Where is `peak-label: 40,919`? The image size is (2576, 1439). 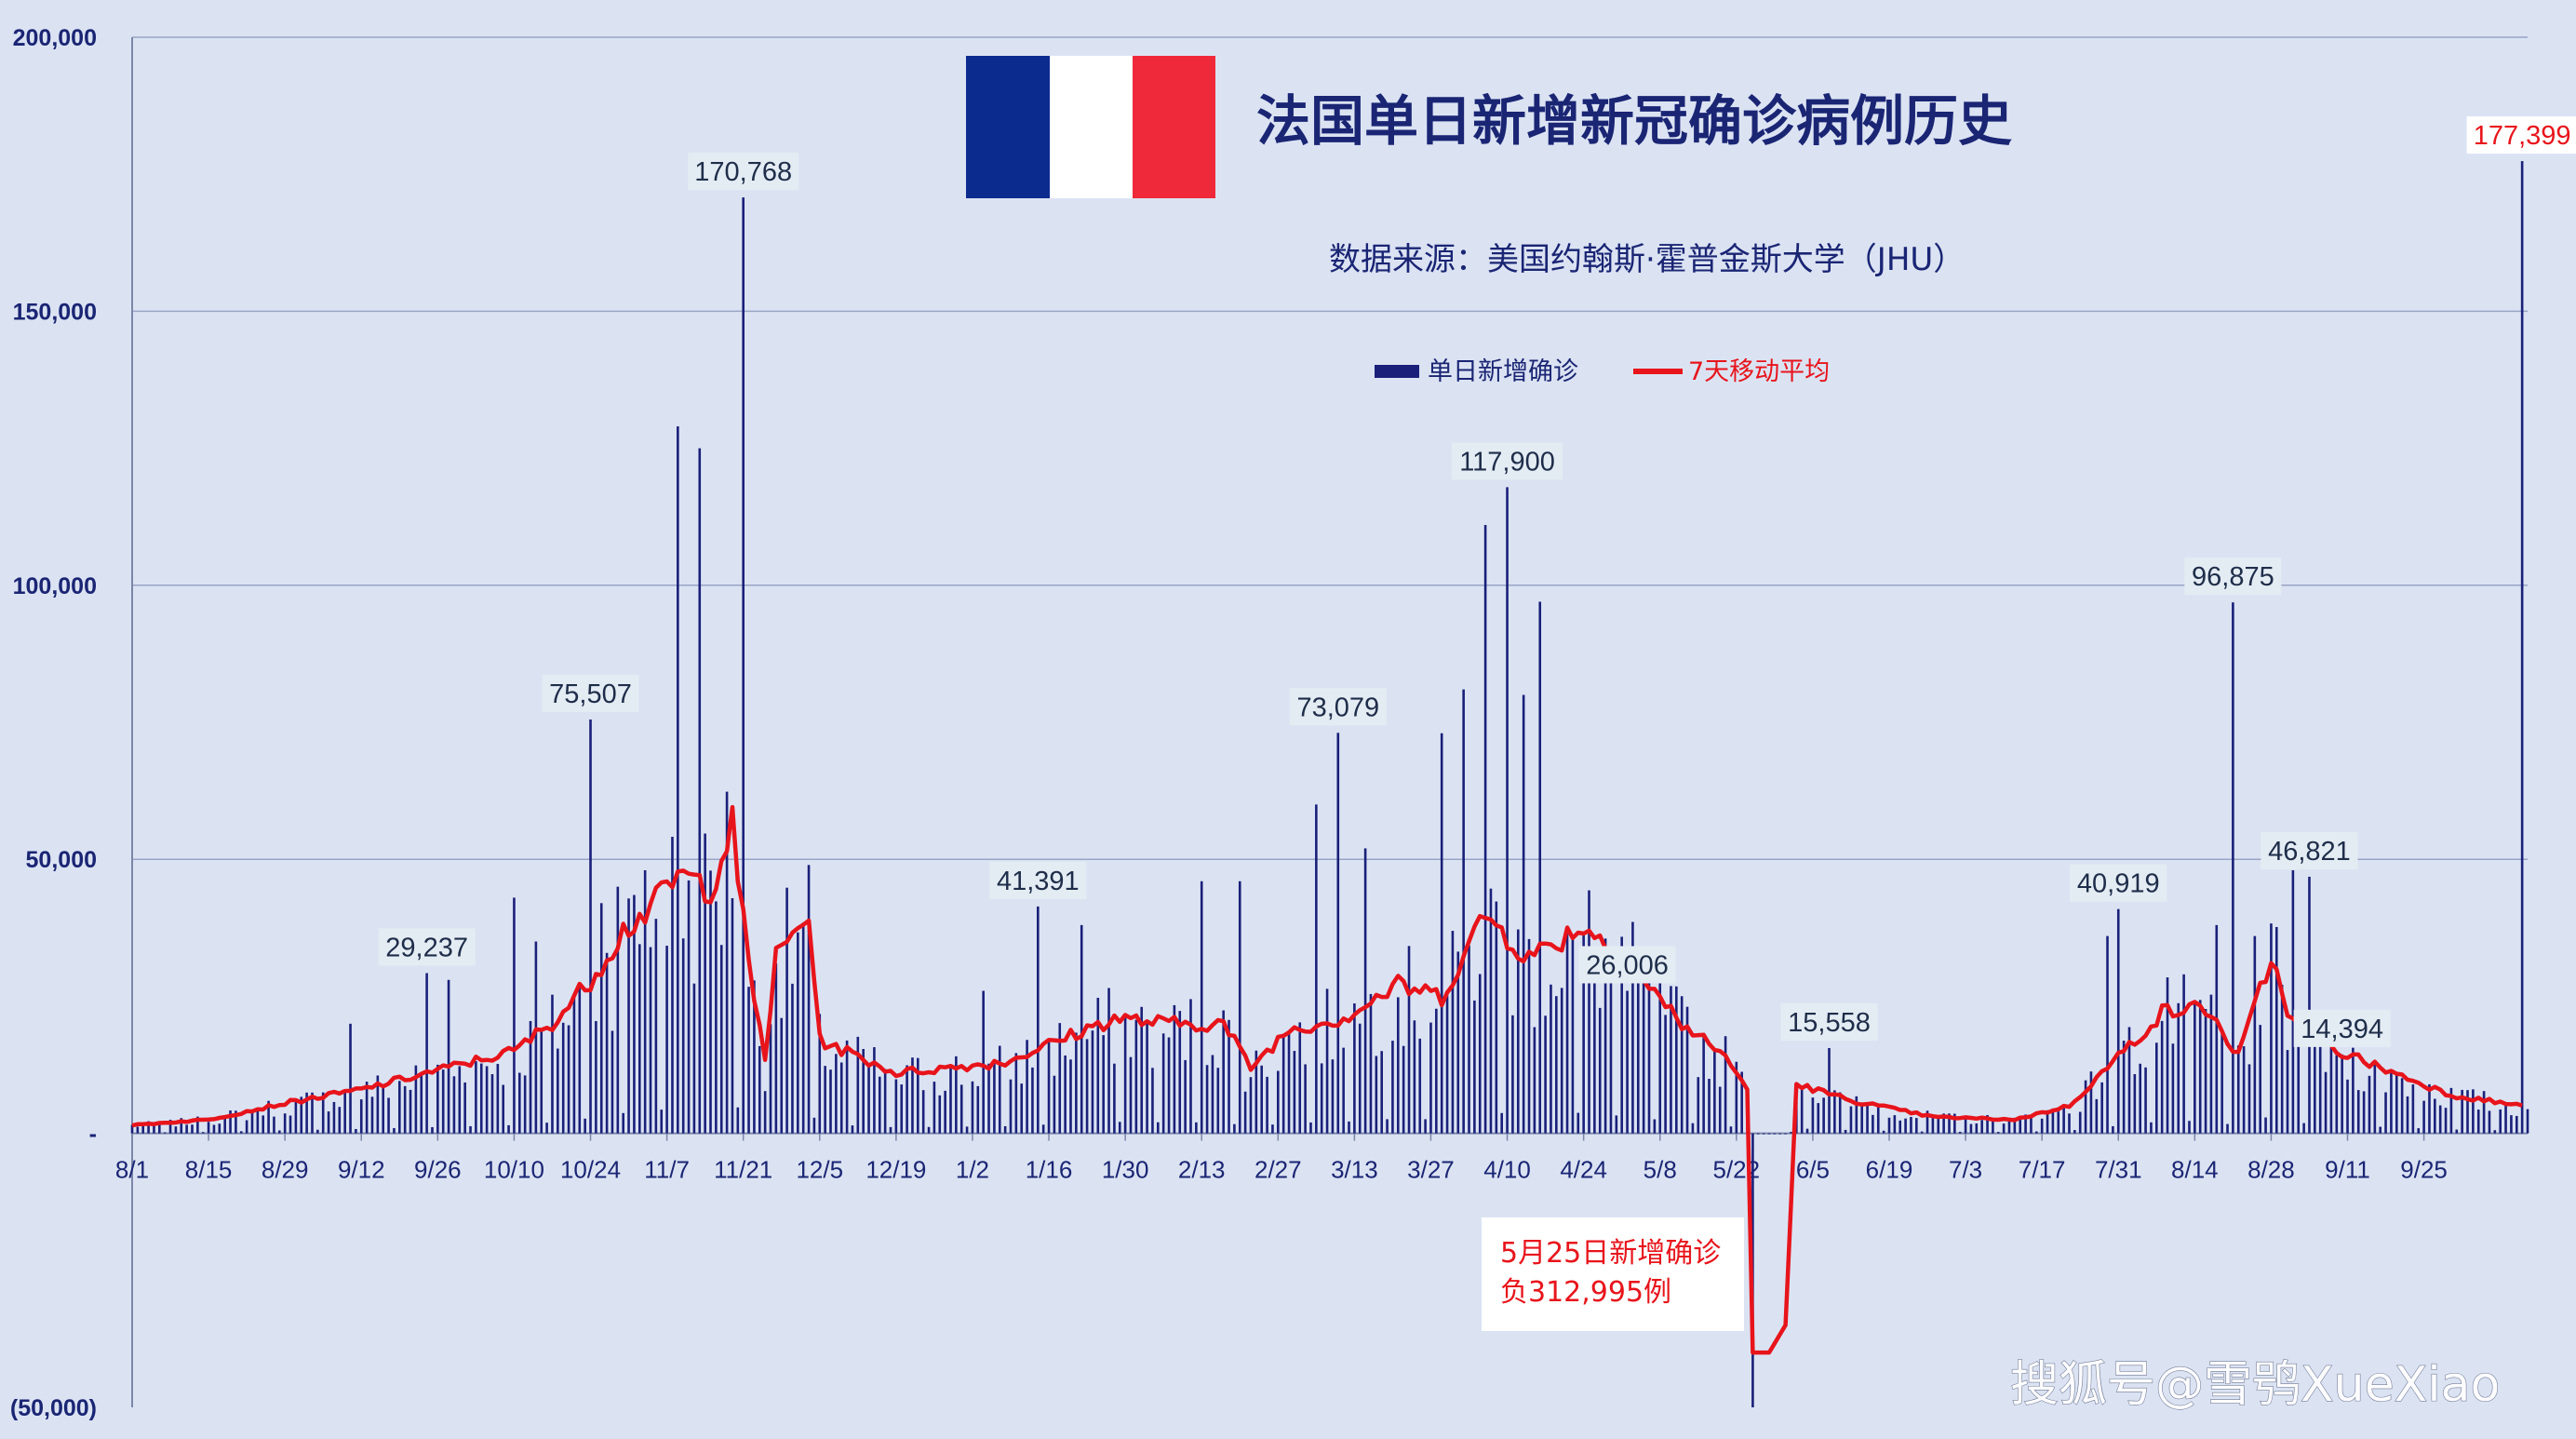 peak-label: 40,919 is located at coordinates (2118, 884).